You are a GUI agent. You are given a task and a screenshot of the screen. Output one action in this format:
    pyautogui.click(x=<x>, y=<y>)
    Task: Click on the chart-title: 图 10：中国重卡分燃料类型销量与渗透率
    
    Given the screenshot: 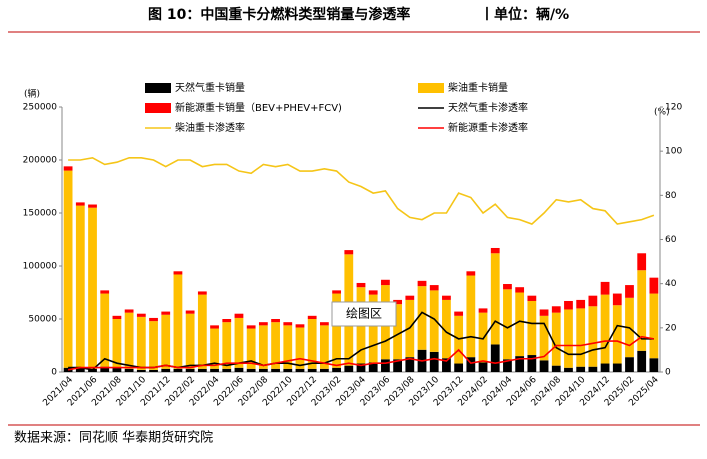 What is the action you would take?
    pyautogui.click(x=279, y=14)
    